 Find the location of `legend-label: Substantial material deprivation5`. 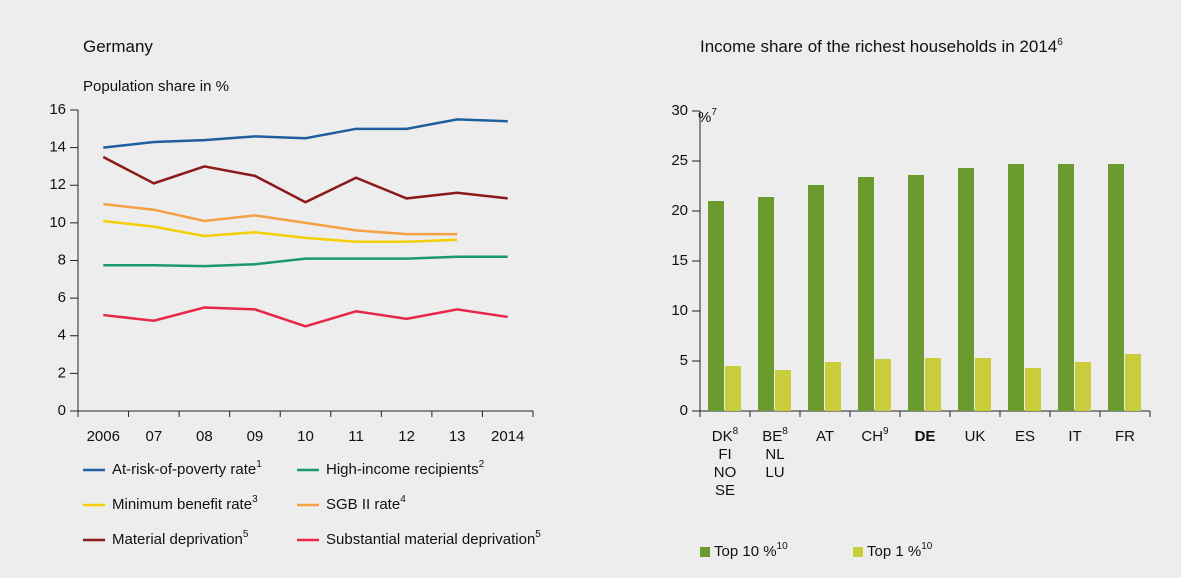

legend-label: Substantial material deprivation5 is located at coordinates (433, 538).